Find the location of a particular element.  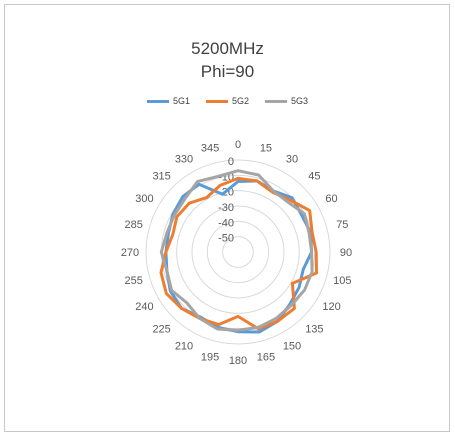

chart-subtitle: Phi=90 is located at coordinates (227, 71).